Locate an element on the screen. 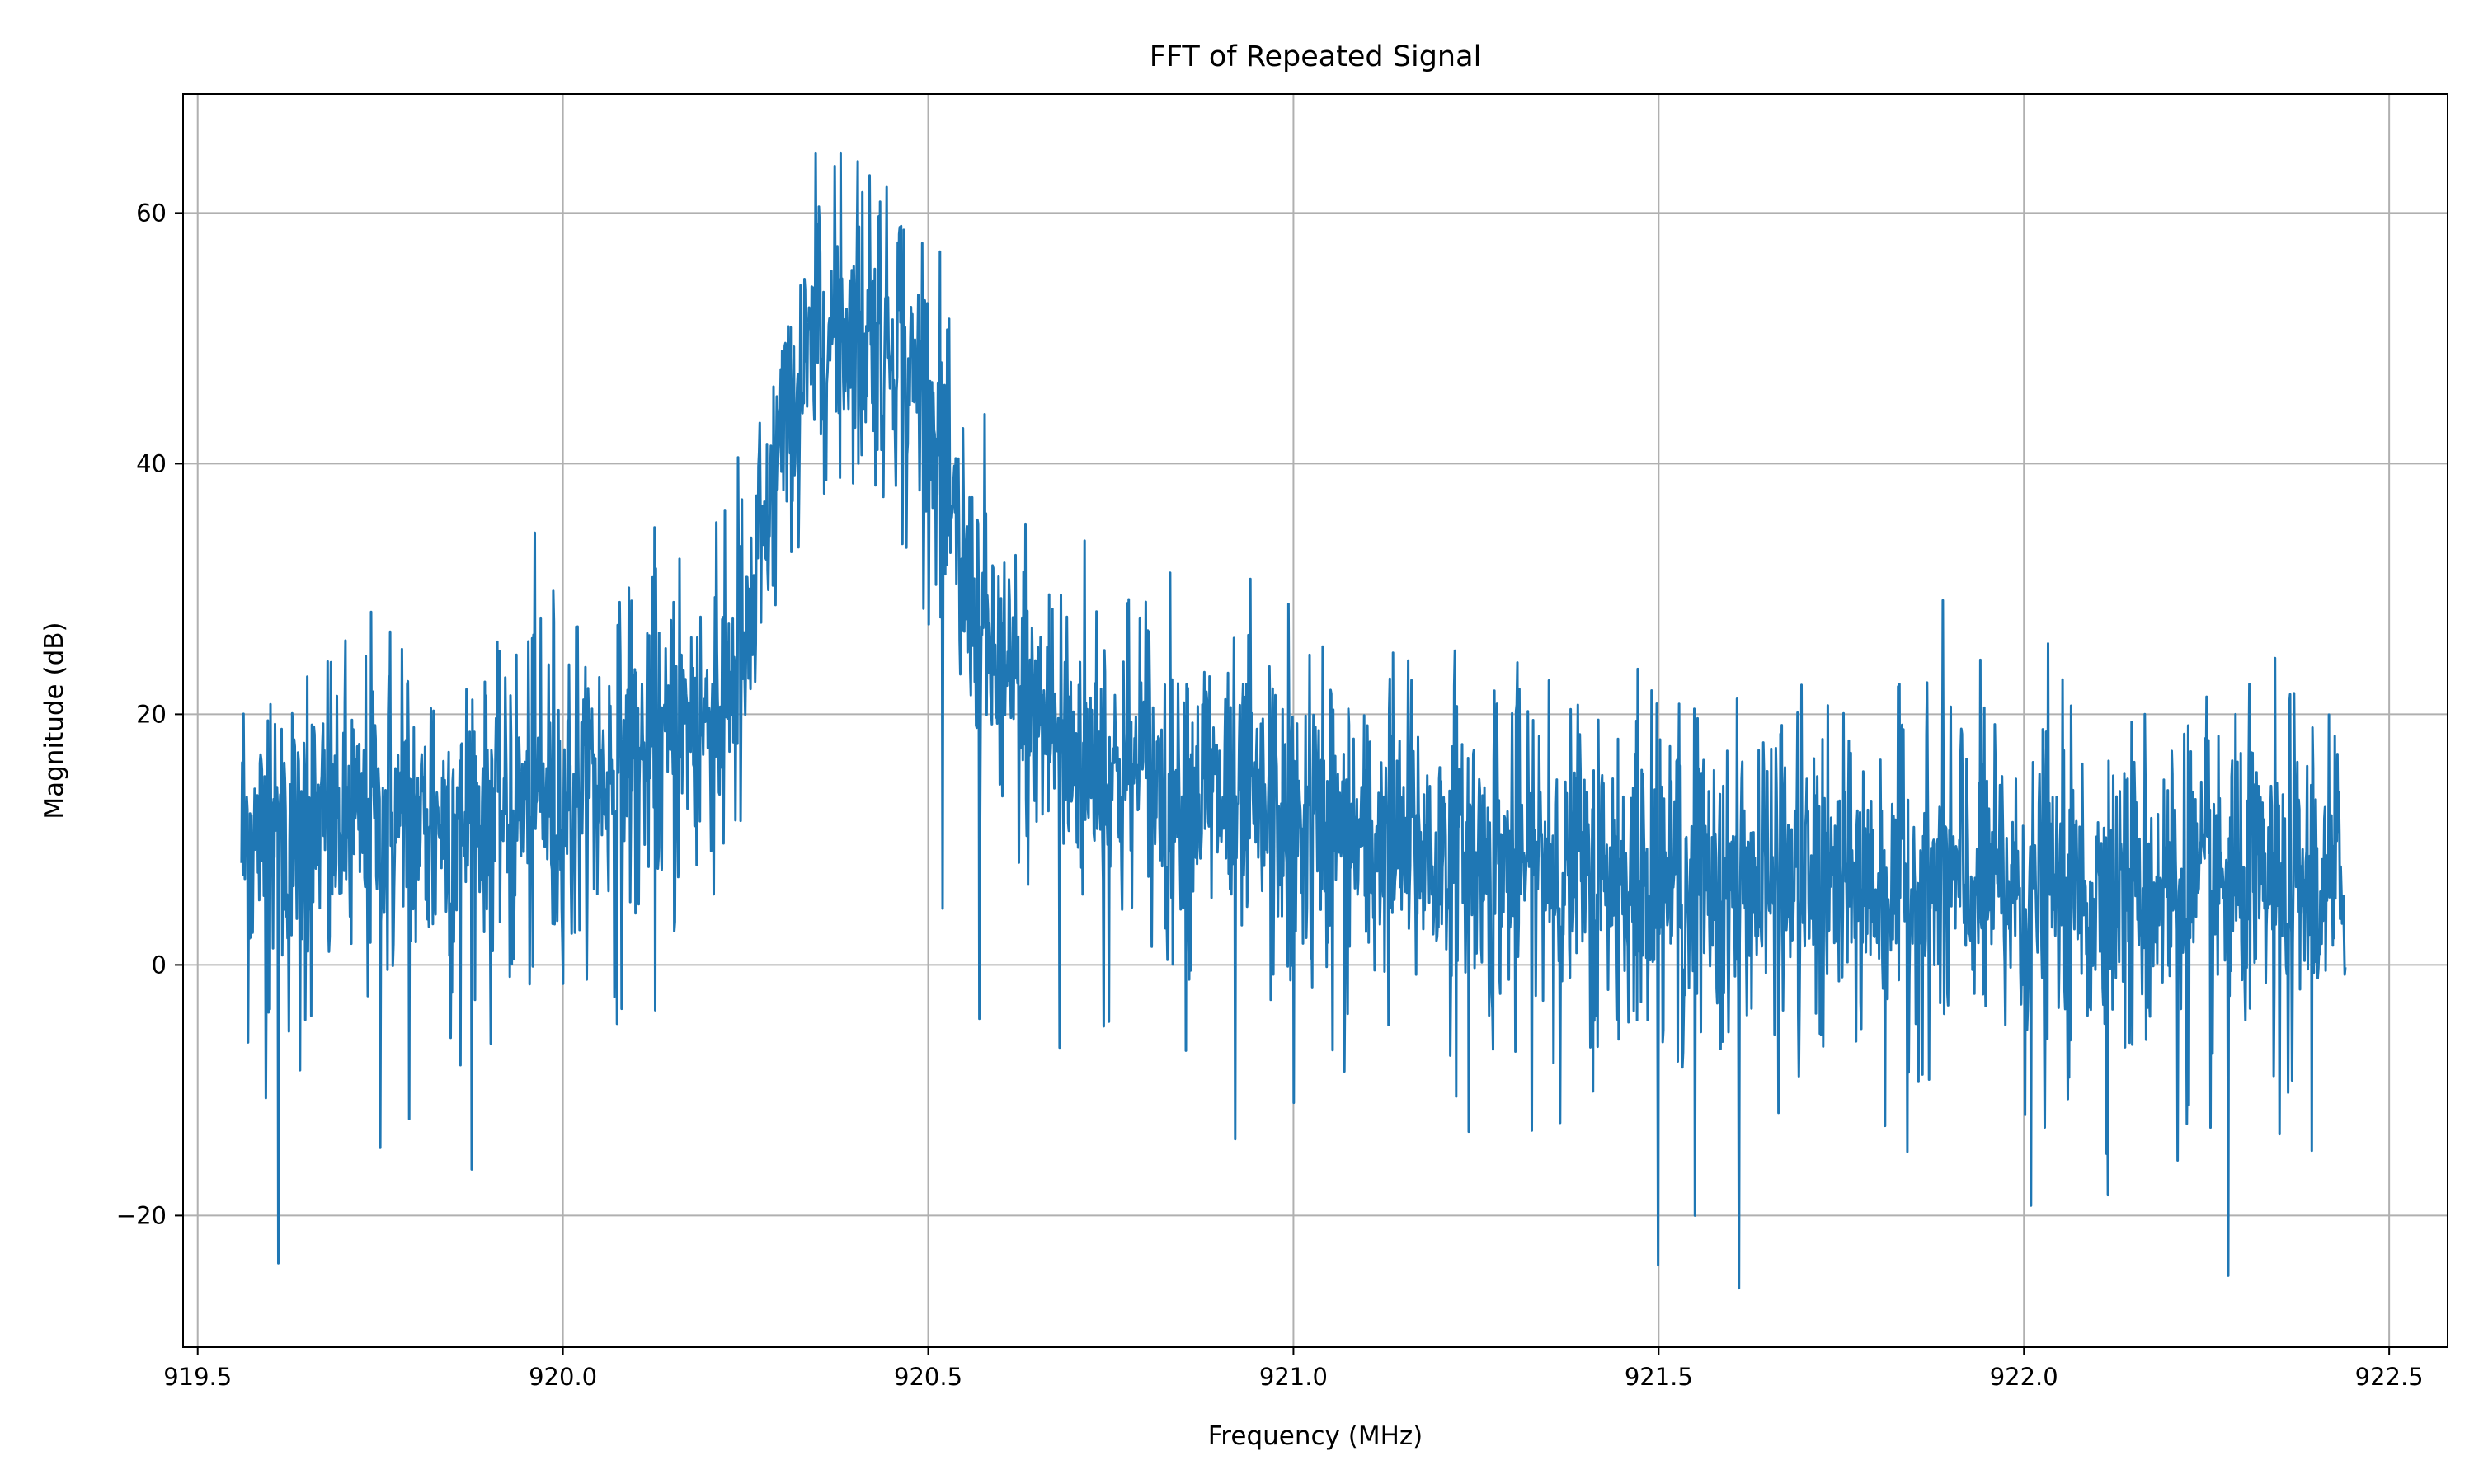  y-tick-label: 0 is located at coordinates (159, 965).